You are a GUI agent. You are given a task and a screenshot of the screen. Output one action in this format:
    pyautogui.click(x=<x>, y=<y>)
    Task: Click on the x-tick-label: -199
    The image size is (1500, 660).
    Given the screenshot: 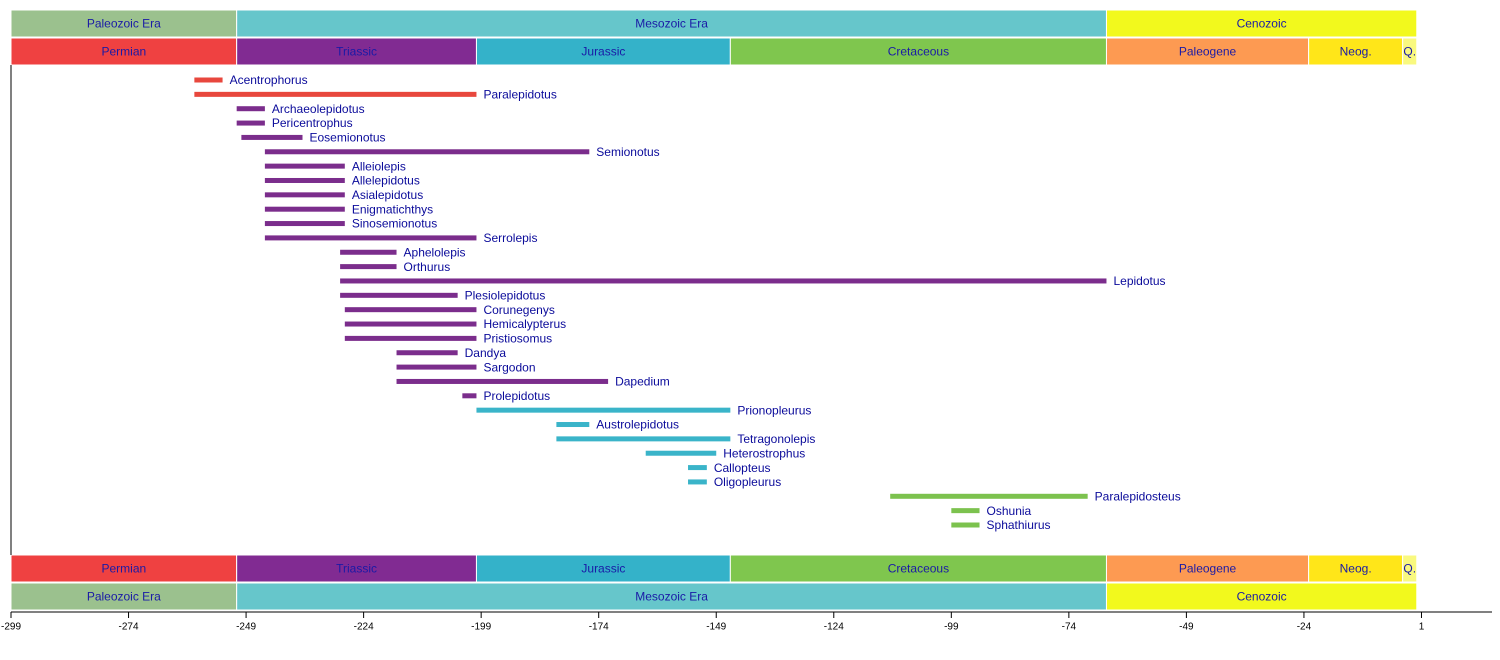 What is the action you would take?
    pyautogui.click(x=481, y=627)
    